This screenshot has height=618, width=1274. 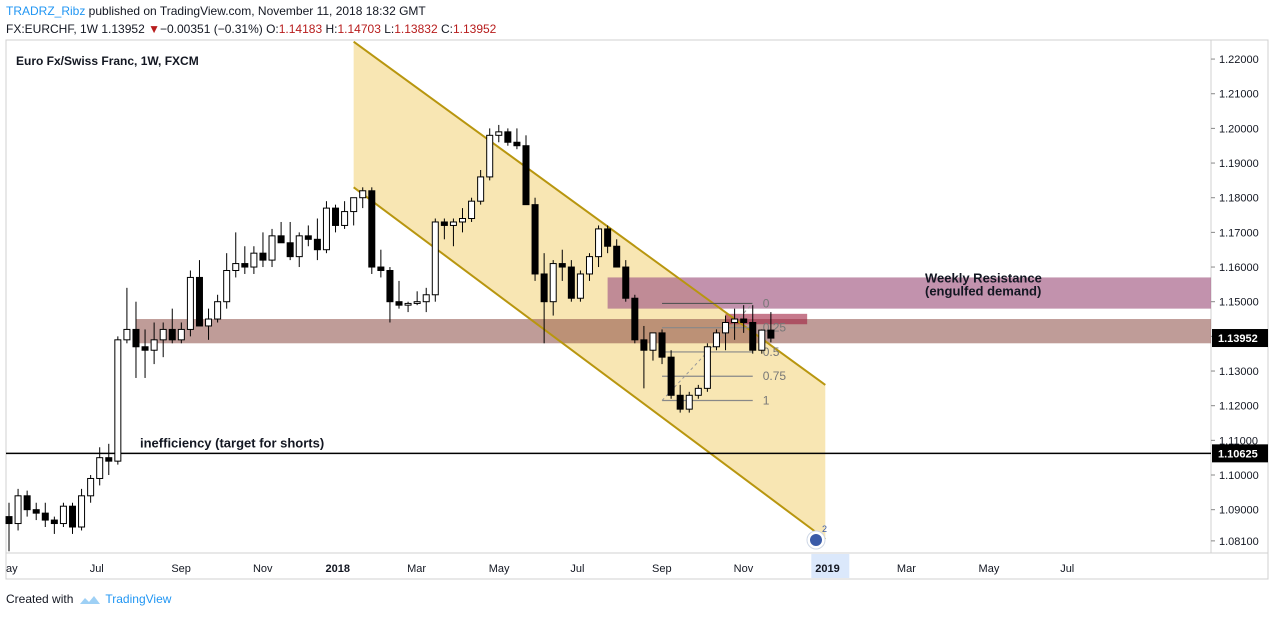 What do you see at coordinates (1239, 303) in the screenshot?
I see `y-tick-label: 1.15000` at bounding box center [1239, 303].